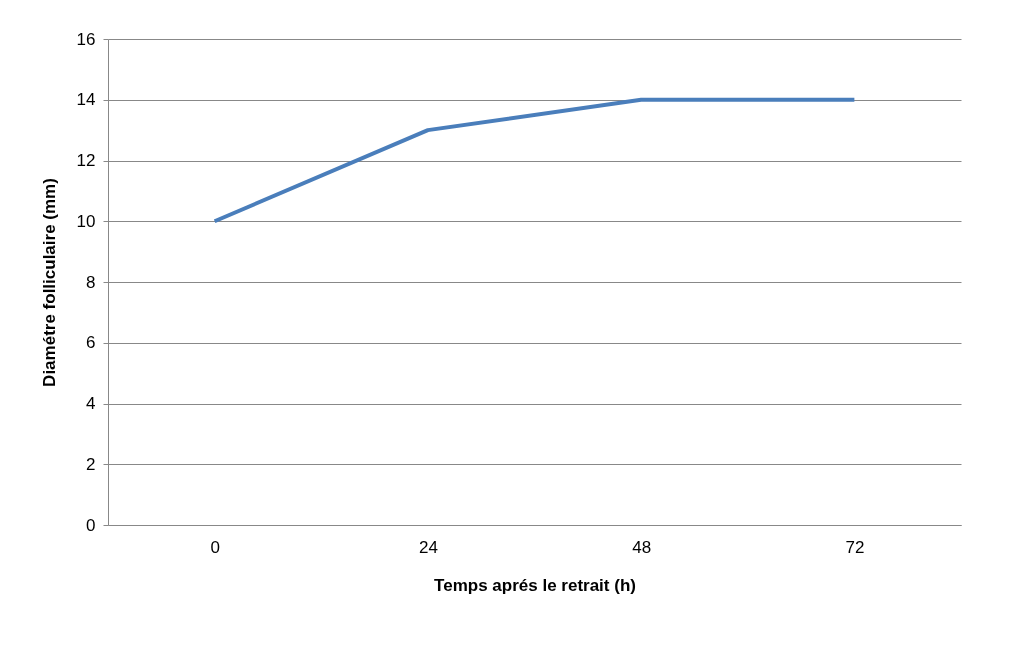 The width and height of the screenshot is (1017, 658). Describe the element at coordinates (428, 547) in the screenshot. I see `x-tick-label: 24` at that location.